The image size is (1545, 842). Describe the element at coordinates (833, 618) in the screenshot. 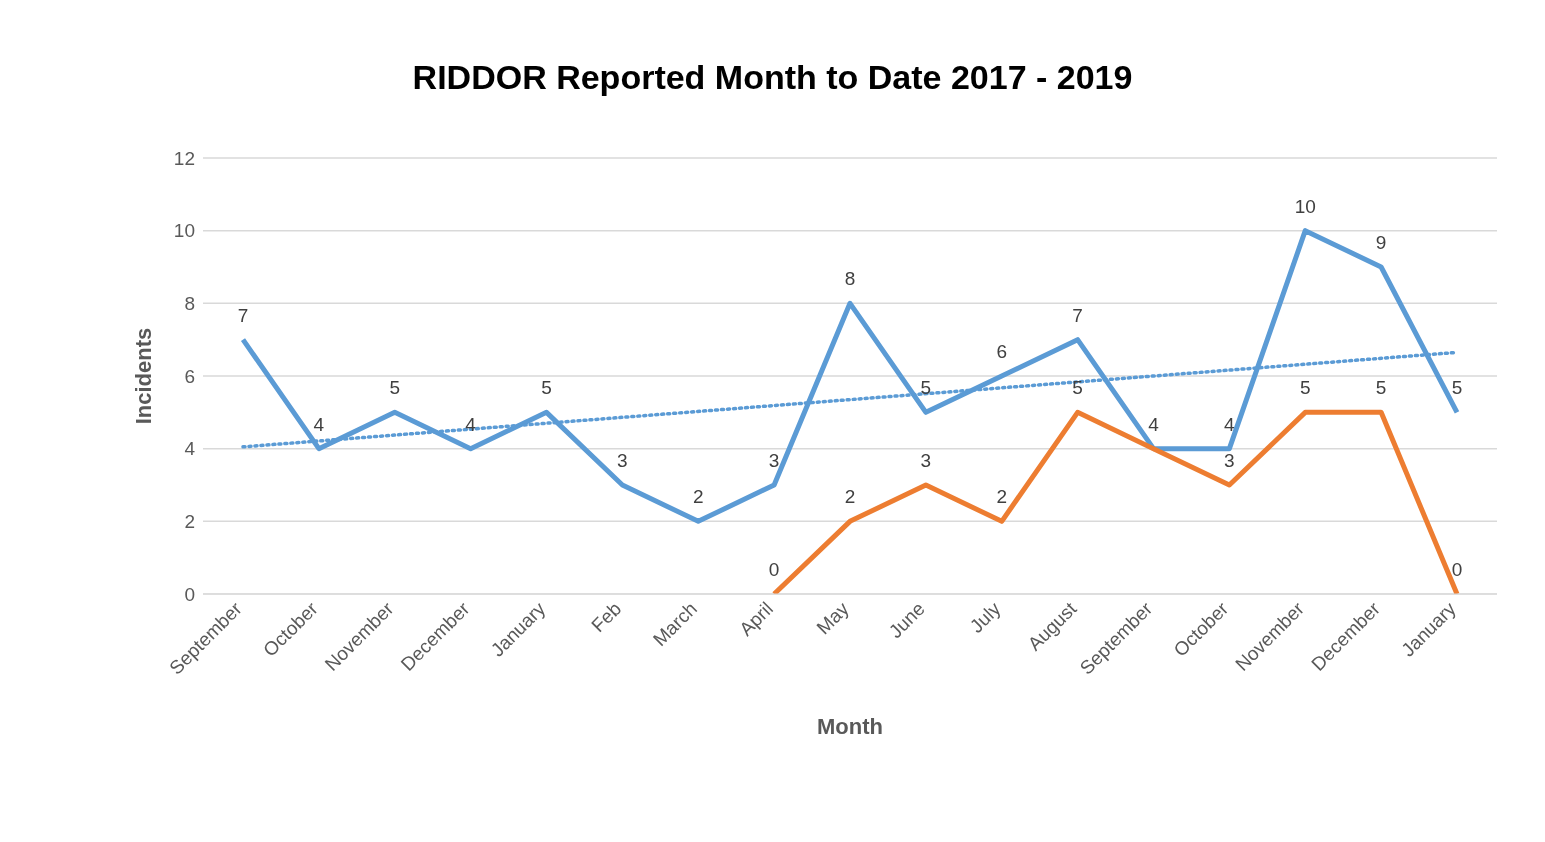

I see `x-tick-label: May` at that location.